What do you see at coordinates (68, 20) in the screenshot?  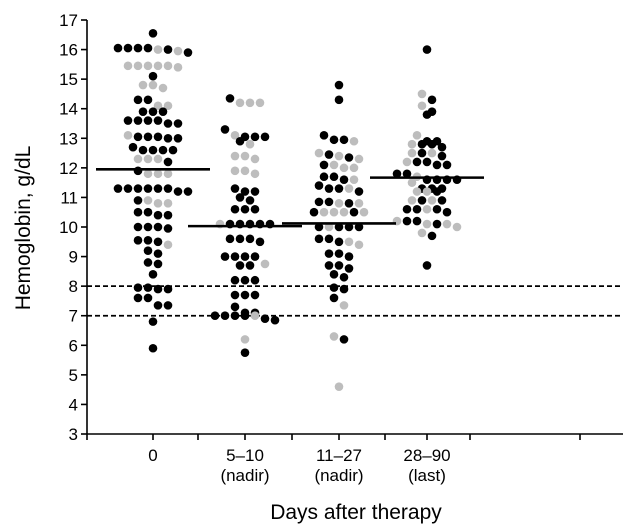 I see `y-tick-label: 17` at bounding box center [68, 20].